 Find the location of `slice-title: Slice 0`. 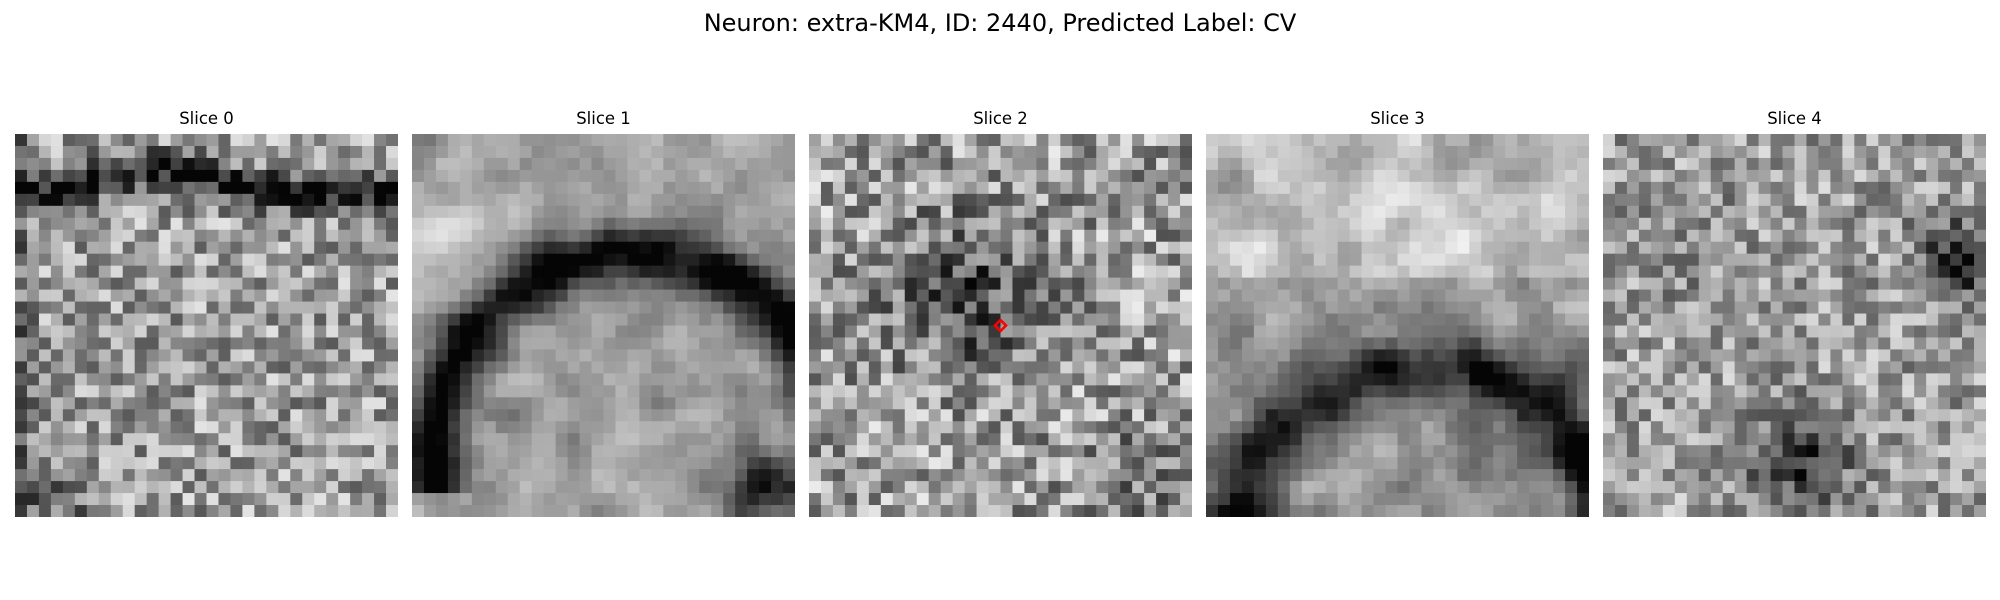

slice-title: Slice 0 is located at coordinates (206, 119).